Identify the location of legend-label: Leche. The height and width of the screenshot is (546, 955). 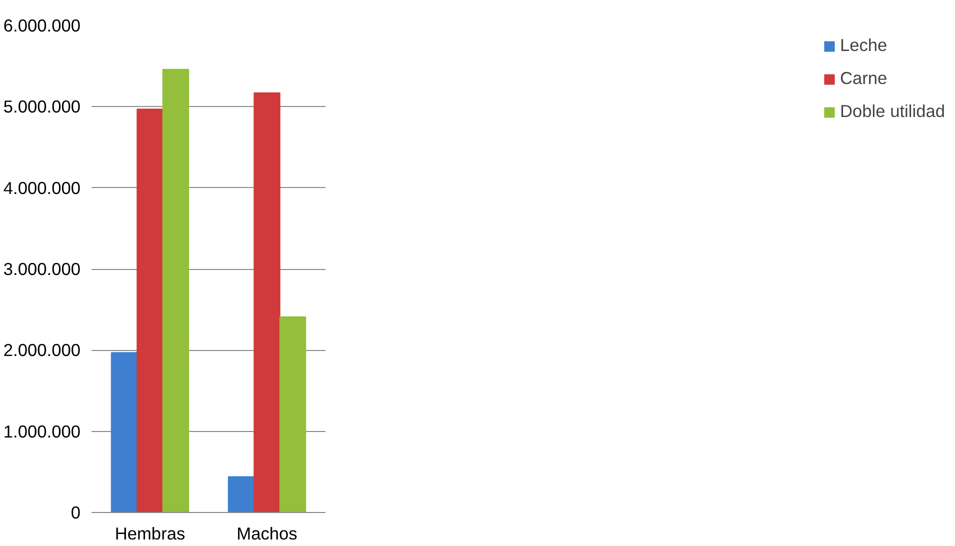
(864, 45).